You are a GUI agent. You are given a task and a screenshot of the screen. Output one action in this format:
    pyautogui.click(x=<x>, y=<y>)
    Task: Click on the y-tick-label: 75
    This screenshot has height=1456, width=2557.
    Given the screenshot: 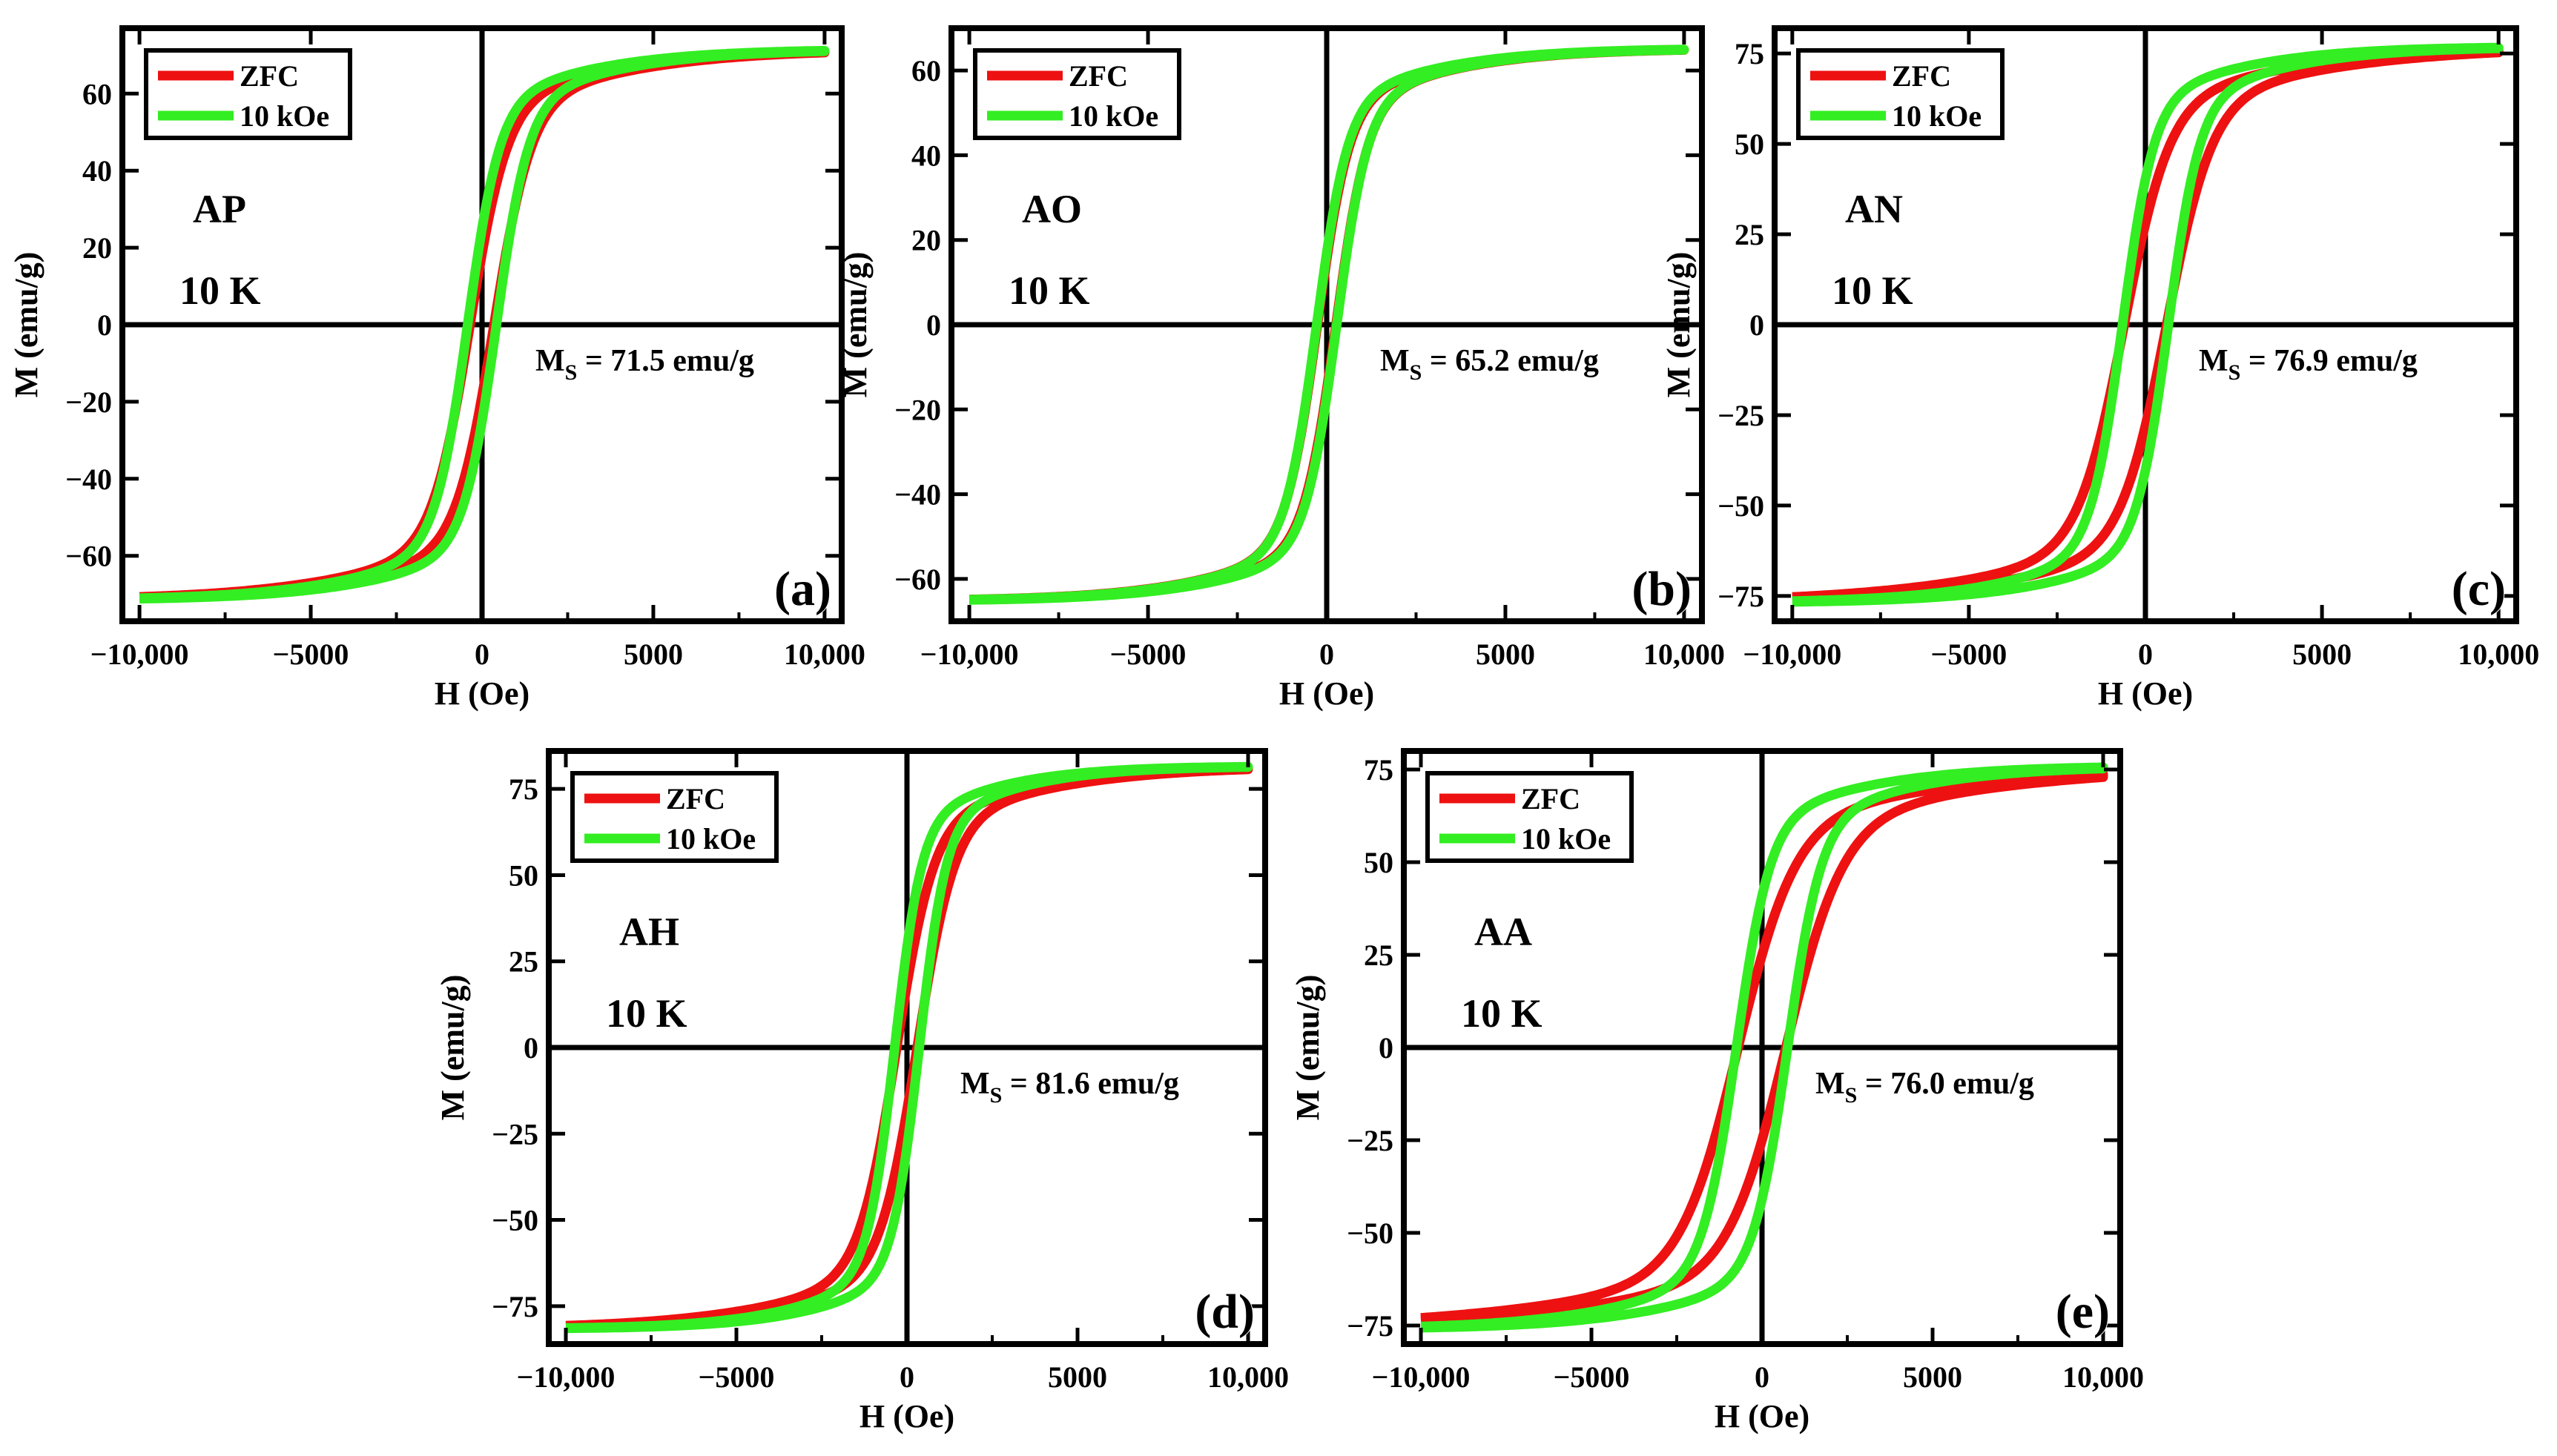 What is the action you would take?
    pyautogui.click(x=523, y=789)
    